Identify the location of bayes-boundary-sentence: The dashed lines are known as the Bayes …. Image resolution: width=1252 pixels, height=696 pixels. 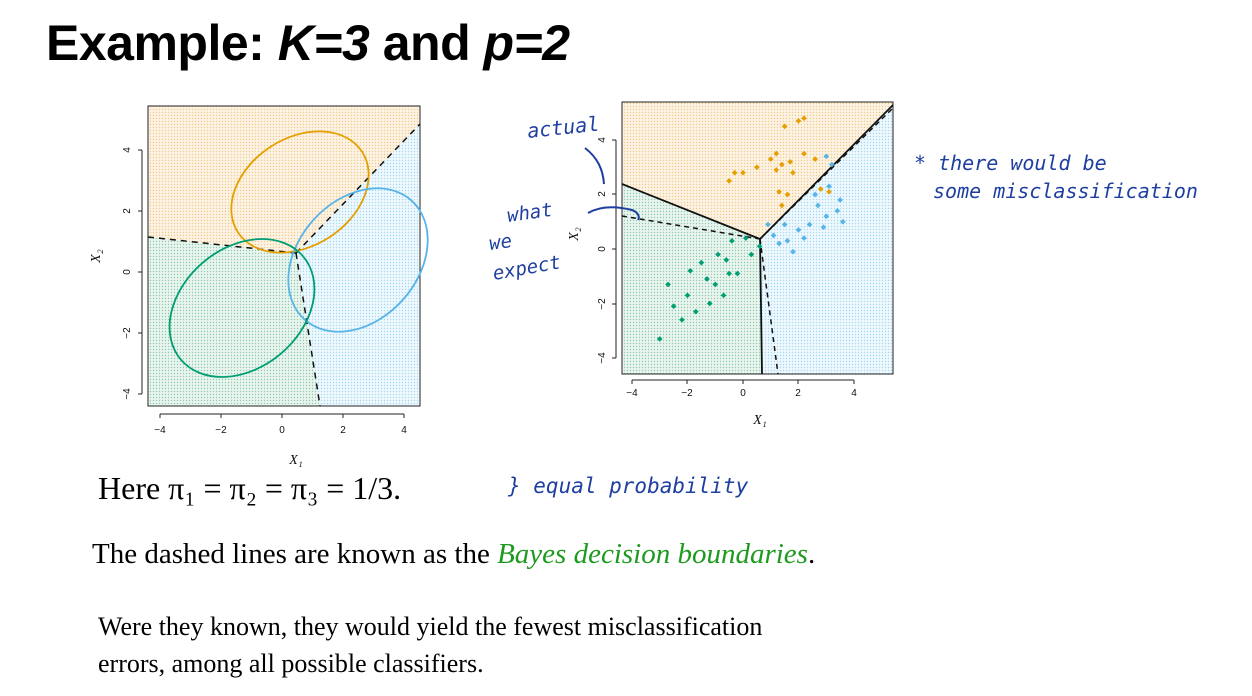
(453, 554).